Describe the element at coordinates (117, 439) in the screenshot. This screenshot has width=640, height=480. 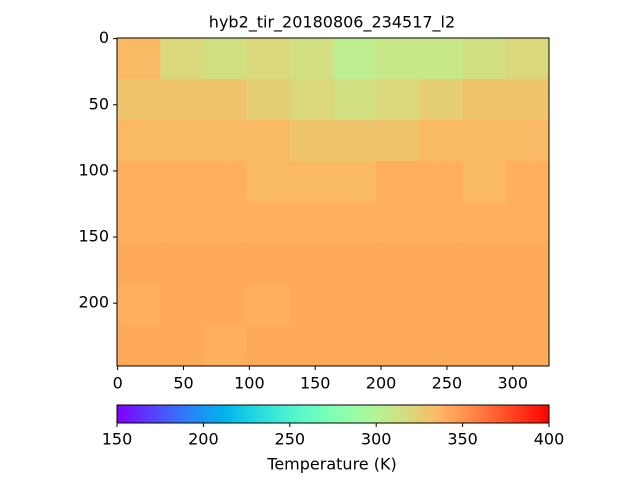
I see `colorbar-tick-label: 150` at that location.